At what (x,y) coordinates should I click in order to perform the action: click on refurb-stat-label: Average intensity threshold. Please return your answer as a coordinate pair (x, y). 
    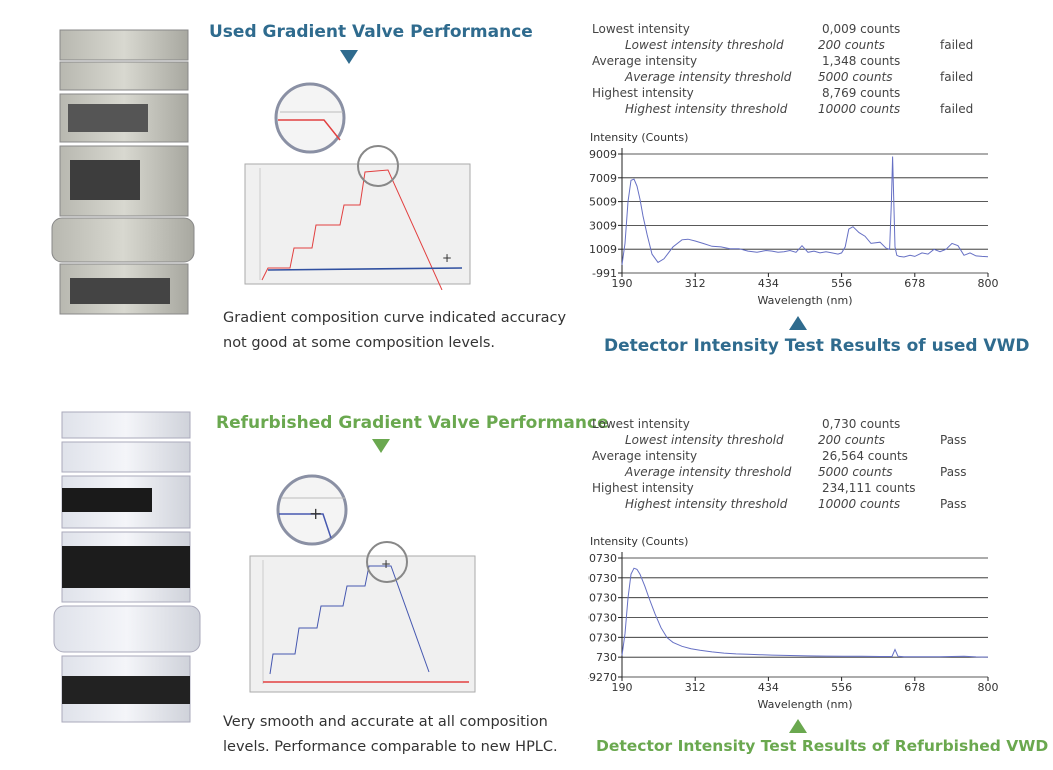
    Looking at the image, I should click on (708, 472).